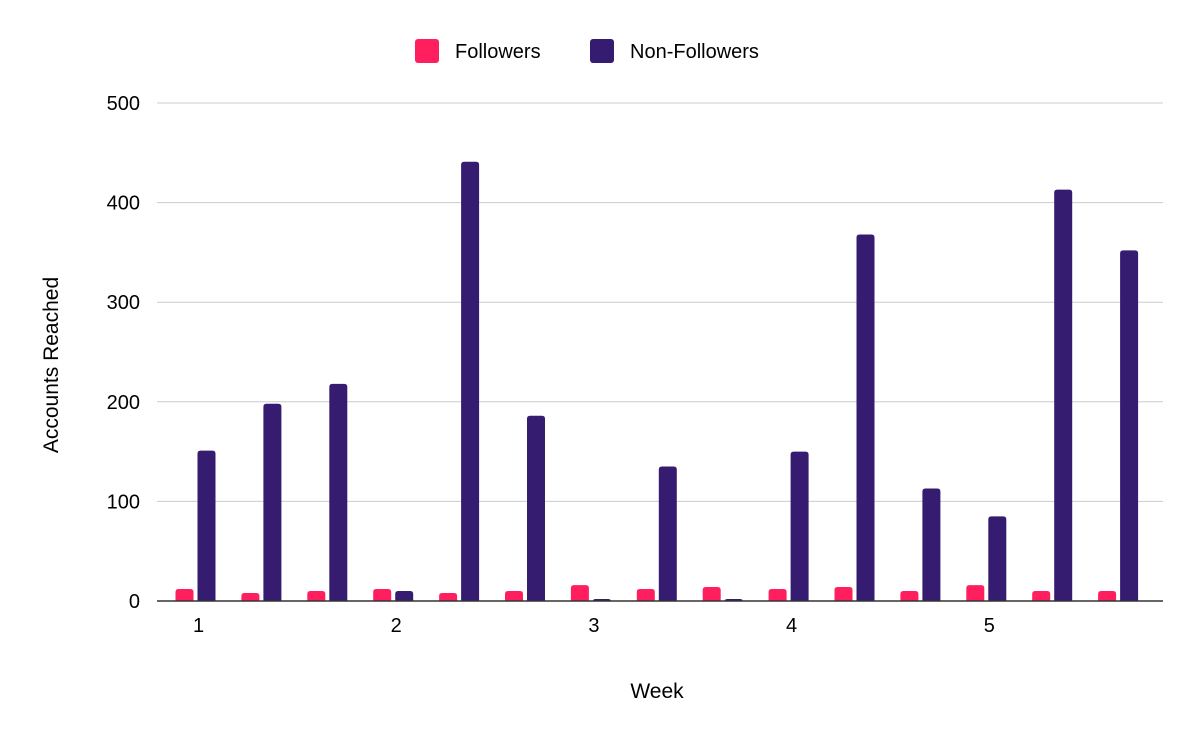 This screenshot has width=1200, height=747. Describe the element at coordinates (123, 502) in the screenshot. I see `y-tick-label: 100` at that location.